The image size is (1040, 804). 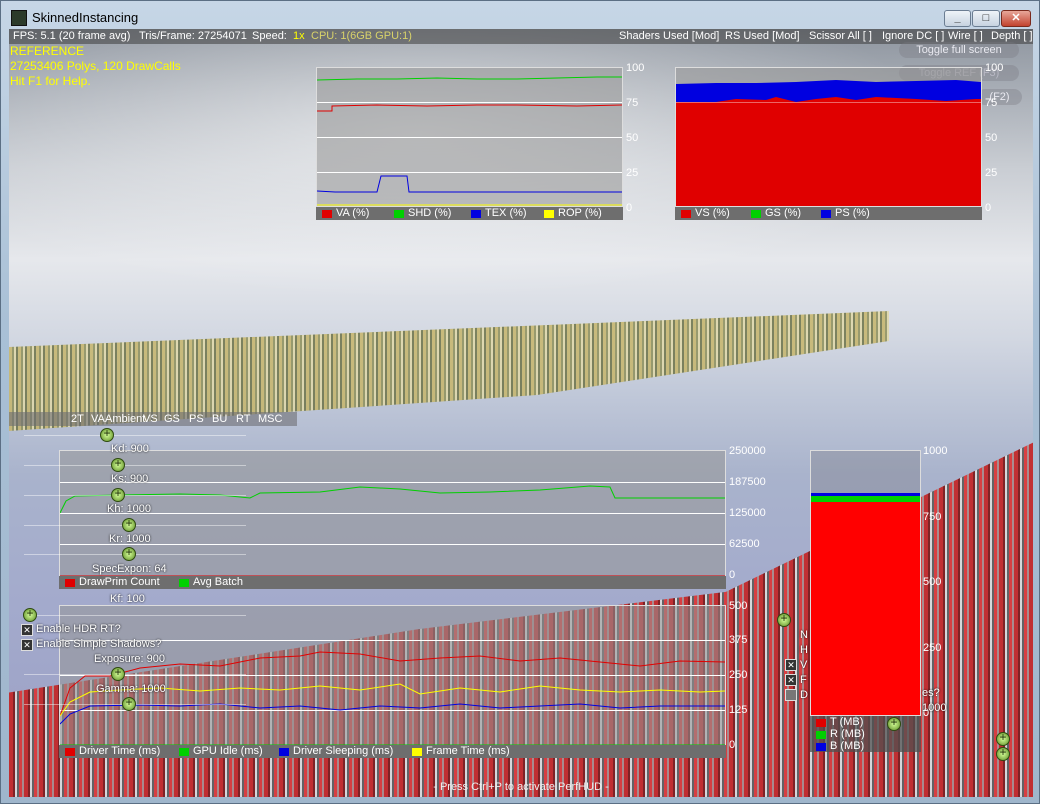 What do you see at coordinates (127, 599) in the screenshot?
I see `slider-label-kf: Kf: 100` at bounding box center [127, 599].